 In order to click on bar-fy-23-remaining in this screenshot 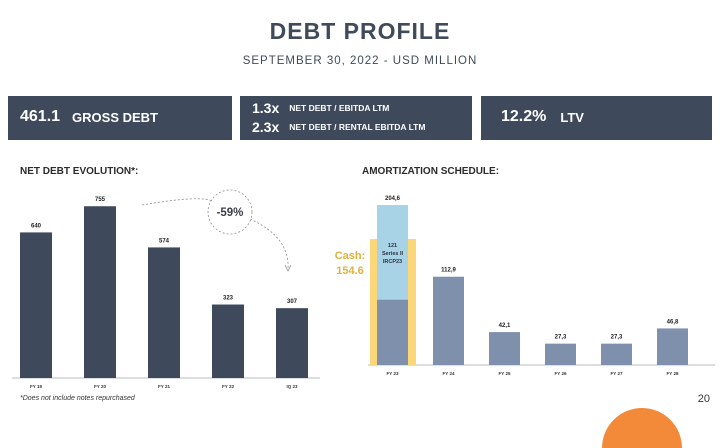, I will do `click(392, 332)`.